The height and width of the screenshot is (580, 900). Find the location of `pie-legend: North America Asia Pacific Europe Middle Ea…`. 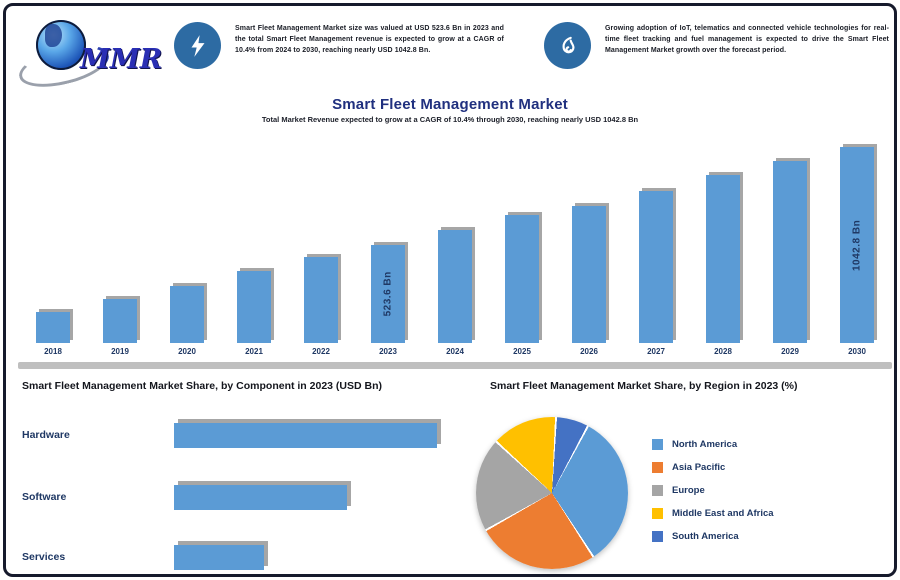

pie-legend: North America Asia Pacific Europe Middle Ea… is located at coordinates (713, 495).